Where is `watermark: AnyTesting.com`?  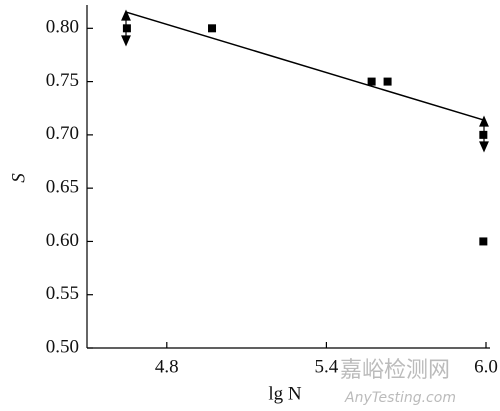 watermark: AnyTesting.com is located at coordinates (400, 398).